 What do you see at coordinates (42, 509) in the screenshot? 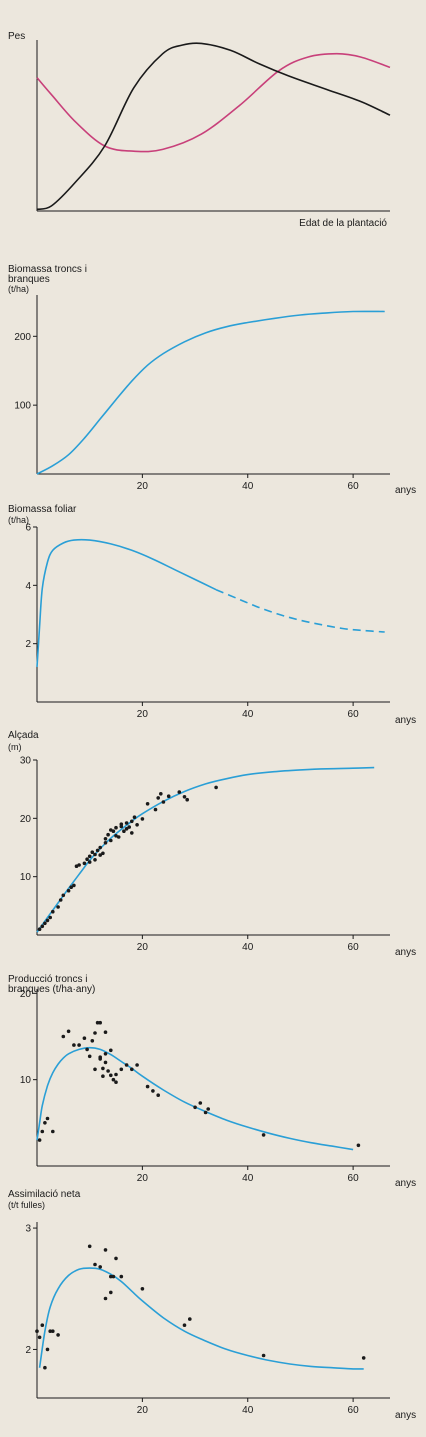
I see `chart-title: Biomassa foliar` at bounding box center [42, 509].